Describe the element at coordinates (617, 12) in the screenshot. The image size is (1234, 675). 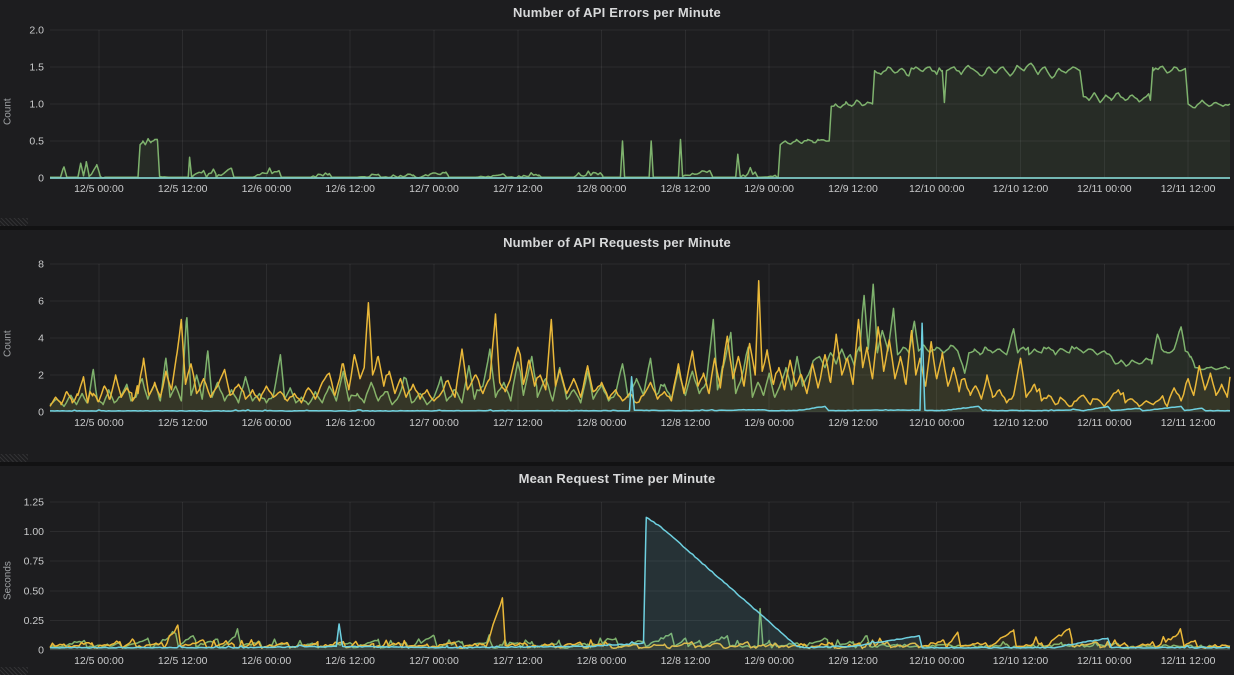
I see `panel-title-api-errors: Number of API Errors per Minute` at that location.